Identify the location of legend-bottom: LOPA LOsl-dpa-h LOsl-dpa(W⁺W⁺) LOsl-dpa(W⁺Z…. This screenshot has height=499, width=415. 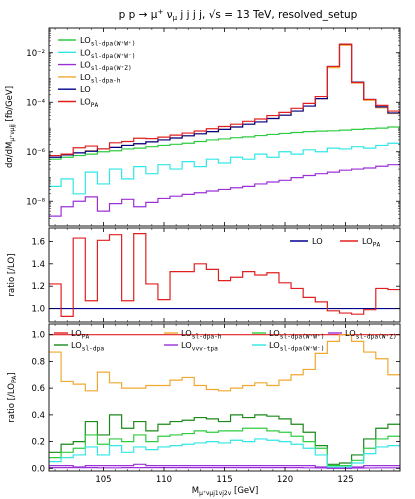
(225, 340).